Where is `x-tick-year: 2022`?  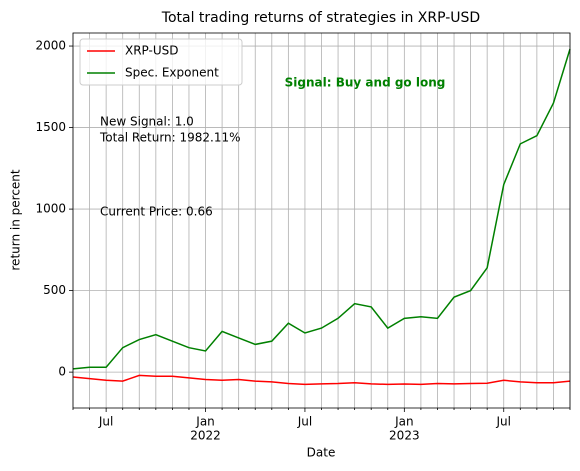 x-tick-year: 2022 is located at coordinates (205, 436).